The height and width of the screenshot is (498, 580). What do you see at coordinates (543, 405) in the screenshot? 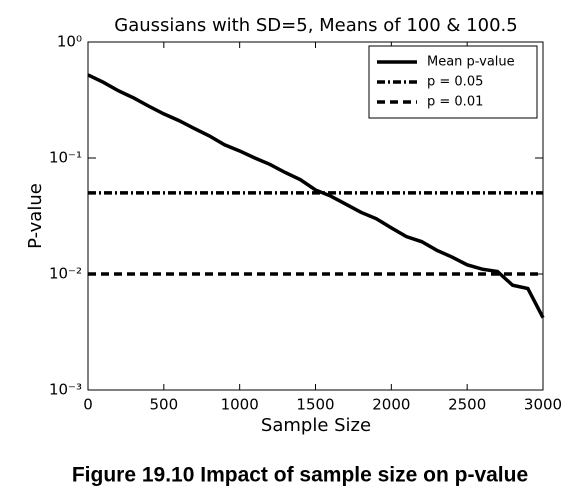
I see `x-tick-label: 3000` at bounding box center [543, 405].